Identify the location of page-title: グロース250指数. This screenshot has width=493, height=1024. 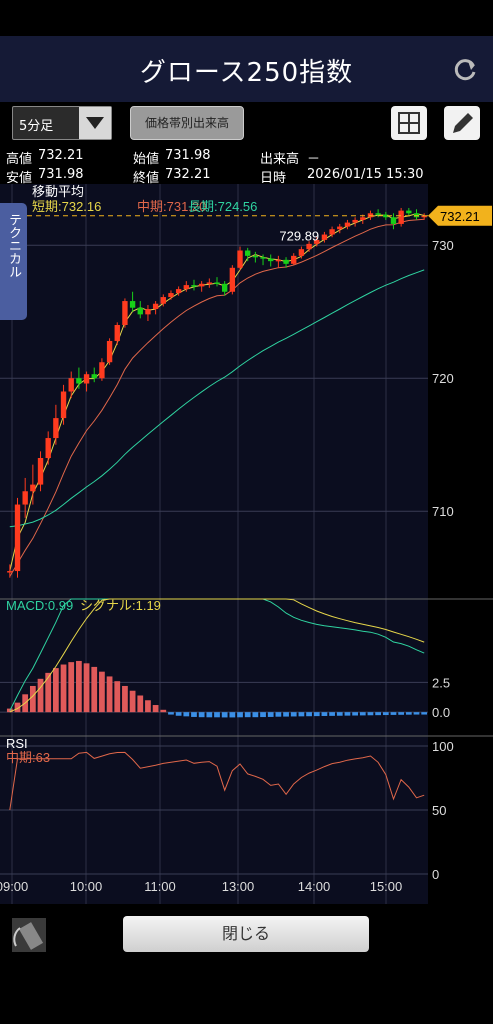
(246, 73).